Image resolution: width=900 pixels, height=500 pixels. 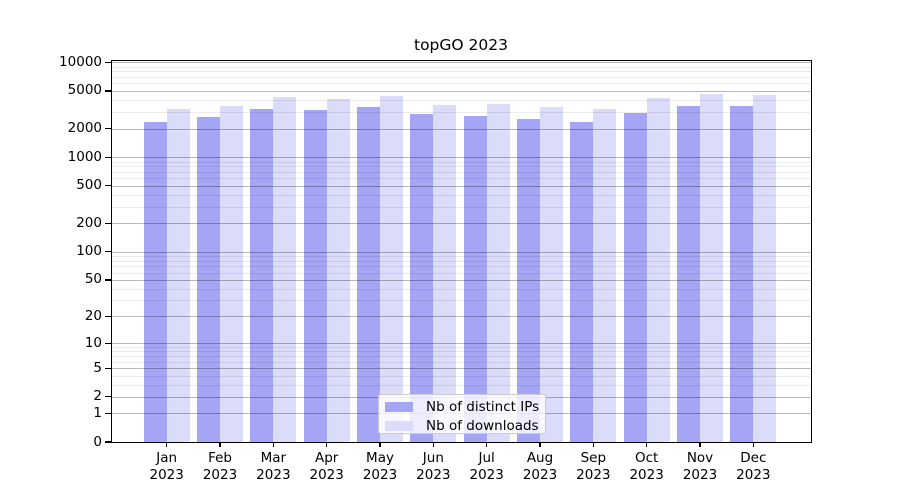 What do you see at coordinates (84, 90) in the screenshot?
I see `y-tick-label-5000: 5000` at bounding box center [84, 90].